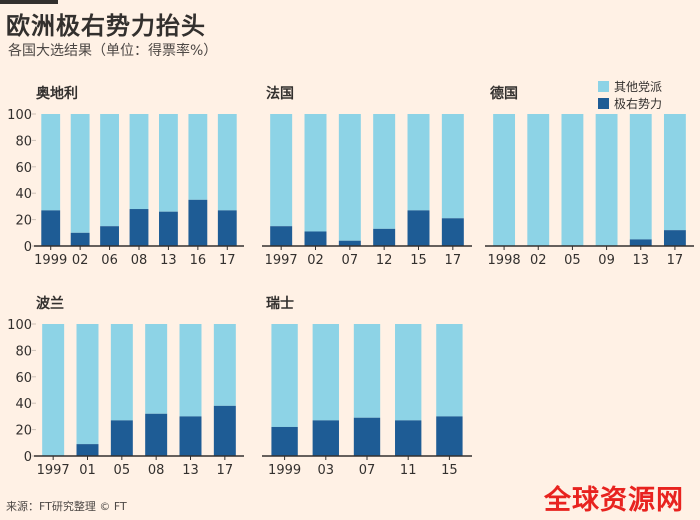  Describe the element at coordinates (504, 93) in the screenshot. I see `panel-title: 德国` at that location.